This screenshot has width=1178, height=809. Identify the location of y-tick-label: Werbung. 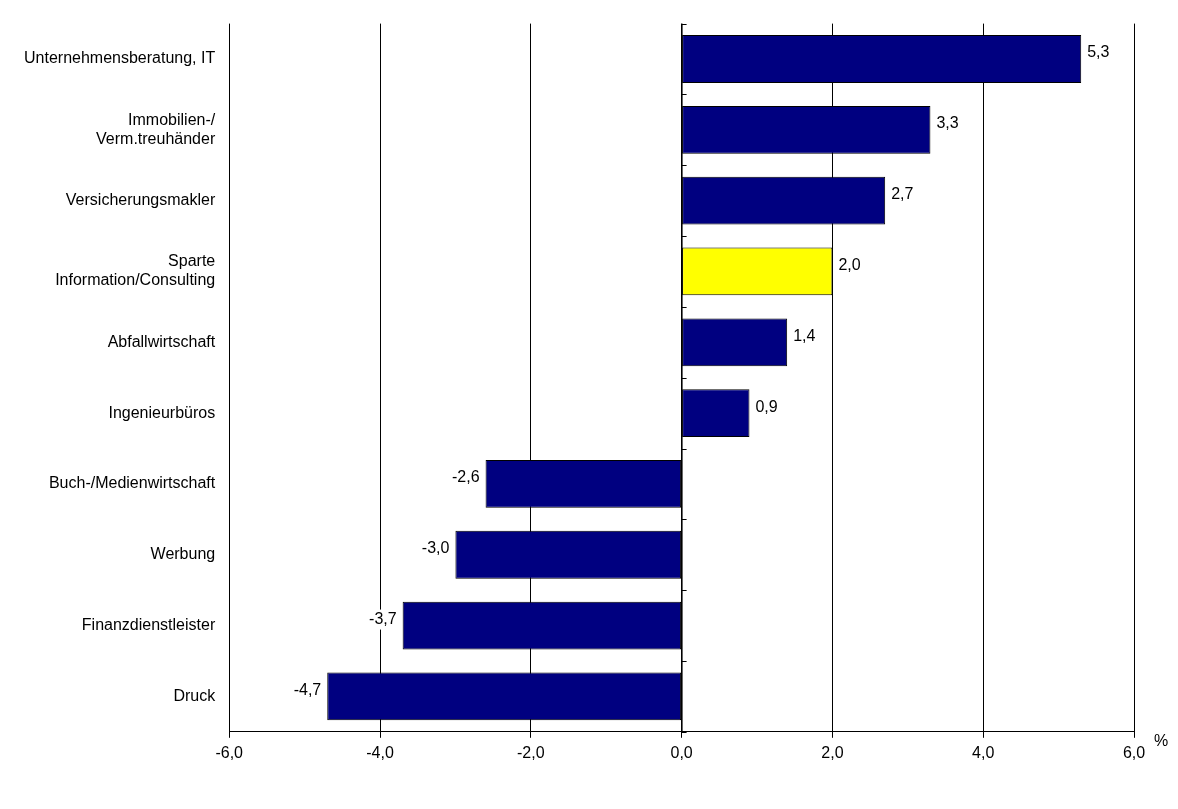
(183, 554).